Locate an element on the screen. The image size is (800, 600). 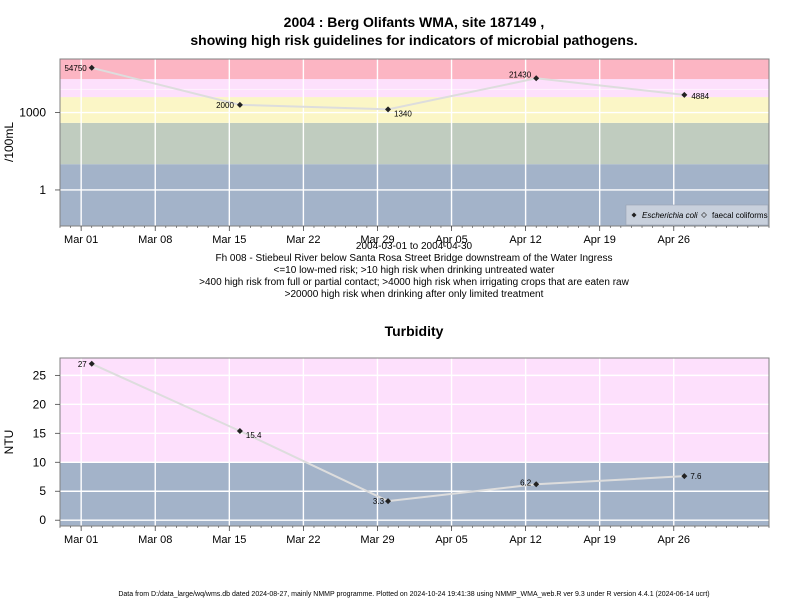
turbidity-title: Turbidity is located at coordinates (414, 331).